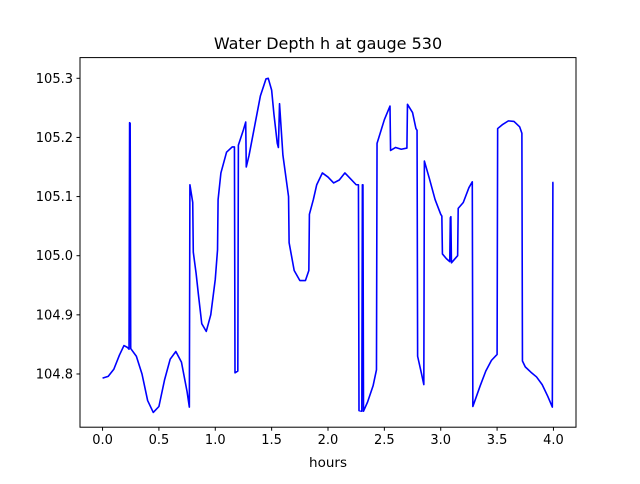 The width and height of the screenshot is (640, 484). I want to click on y-tick-label: 105.3, so click(54, 79).